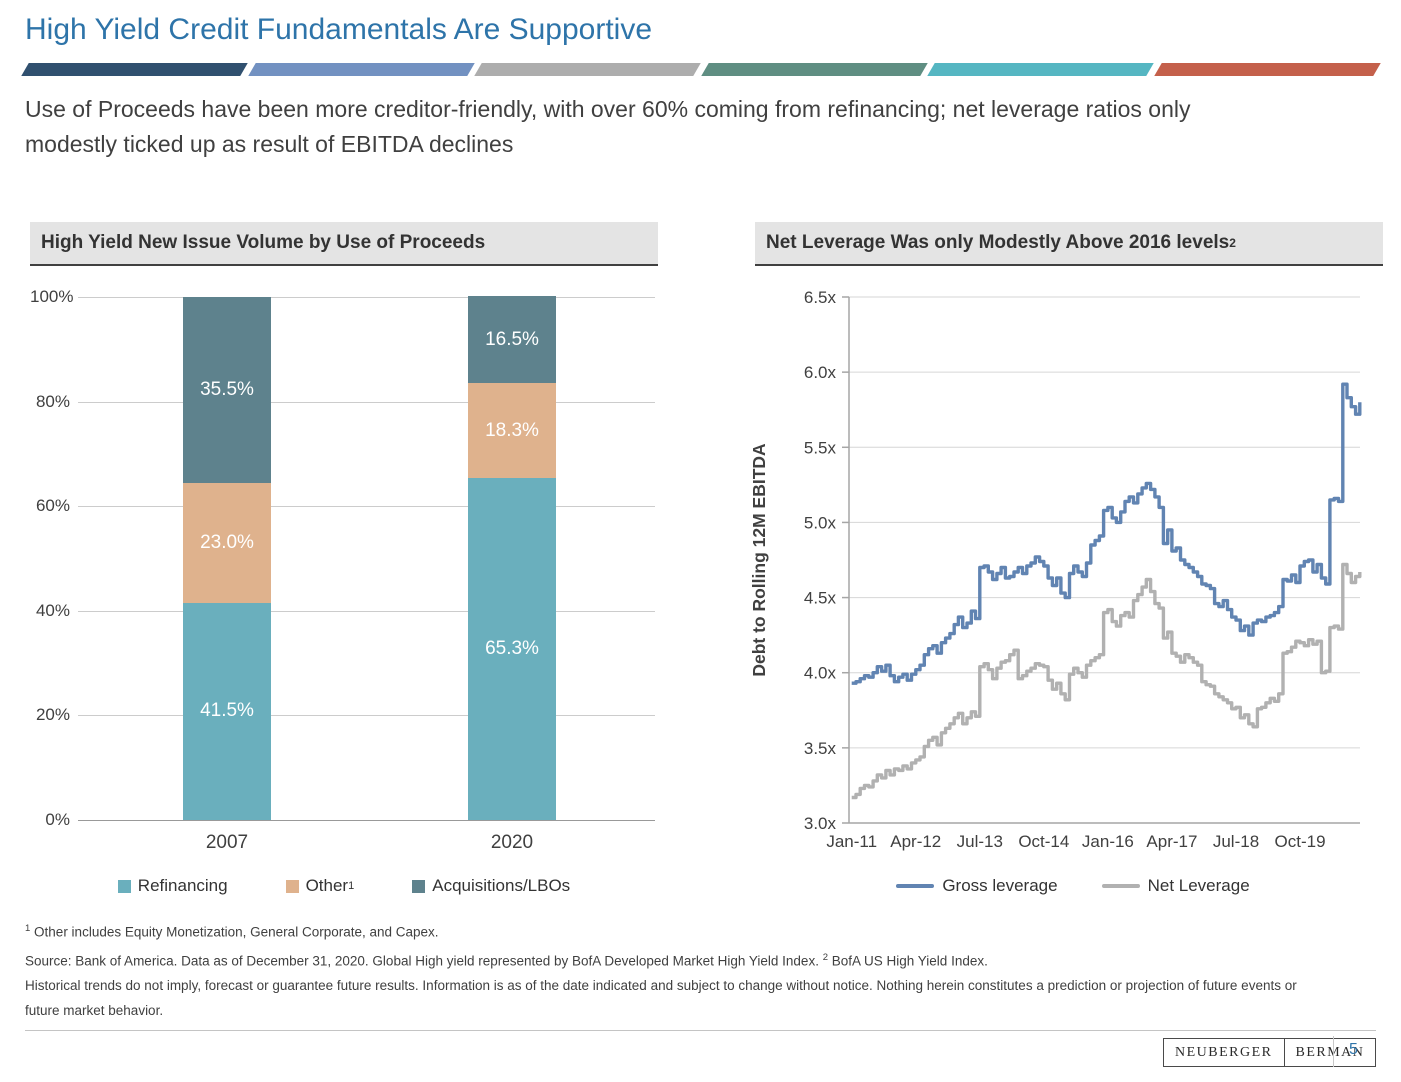  I want to click on bar-segment-value-label: 65.3%, so click(512, 649).